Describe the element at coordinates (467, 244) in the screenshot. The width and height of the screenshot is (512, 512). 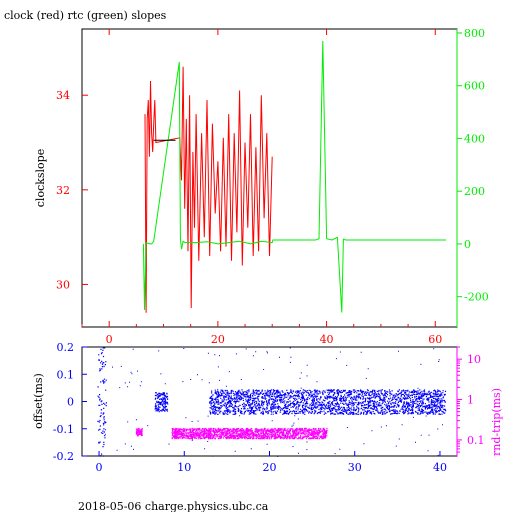
I see `top-y2-tick-label: 0` at that location.